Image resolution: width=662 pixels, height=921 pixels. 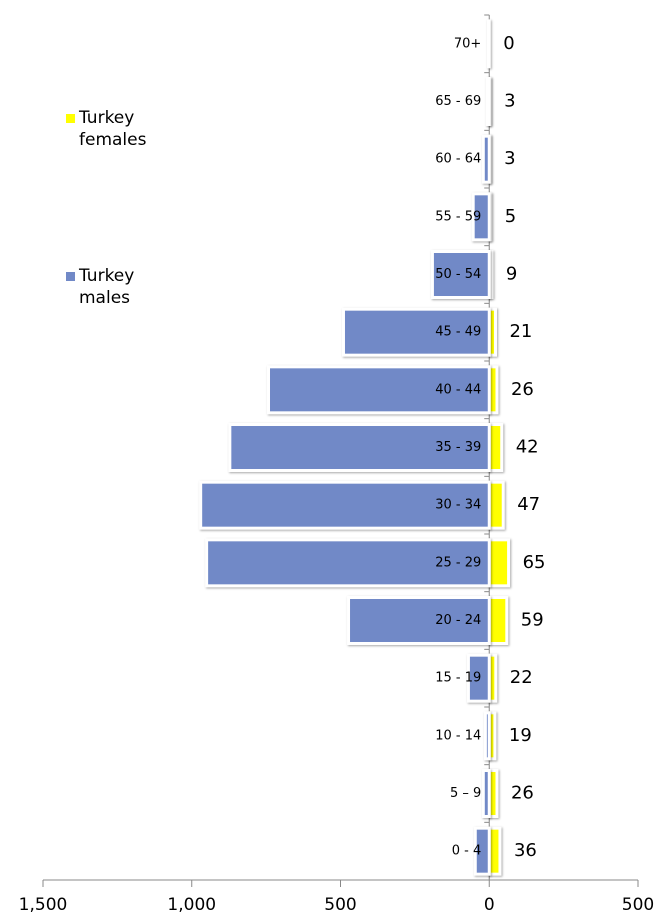 I want to click on legend-label: Turkey males, so click(x=107, y=287).